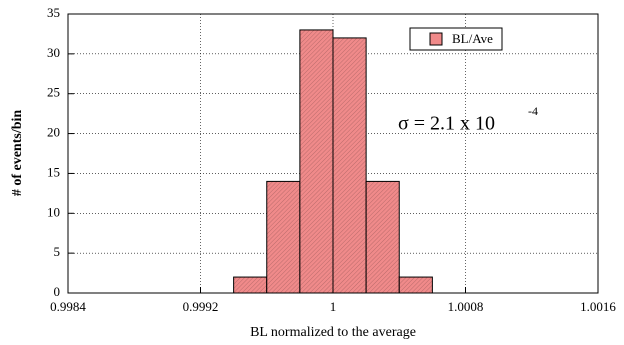  Describe the element at coordinates (598, 306) in the screenshot. I see `x-tick-label: 1.0016` at that location.